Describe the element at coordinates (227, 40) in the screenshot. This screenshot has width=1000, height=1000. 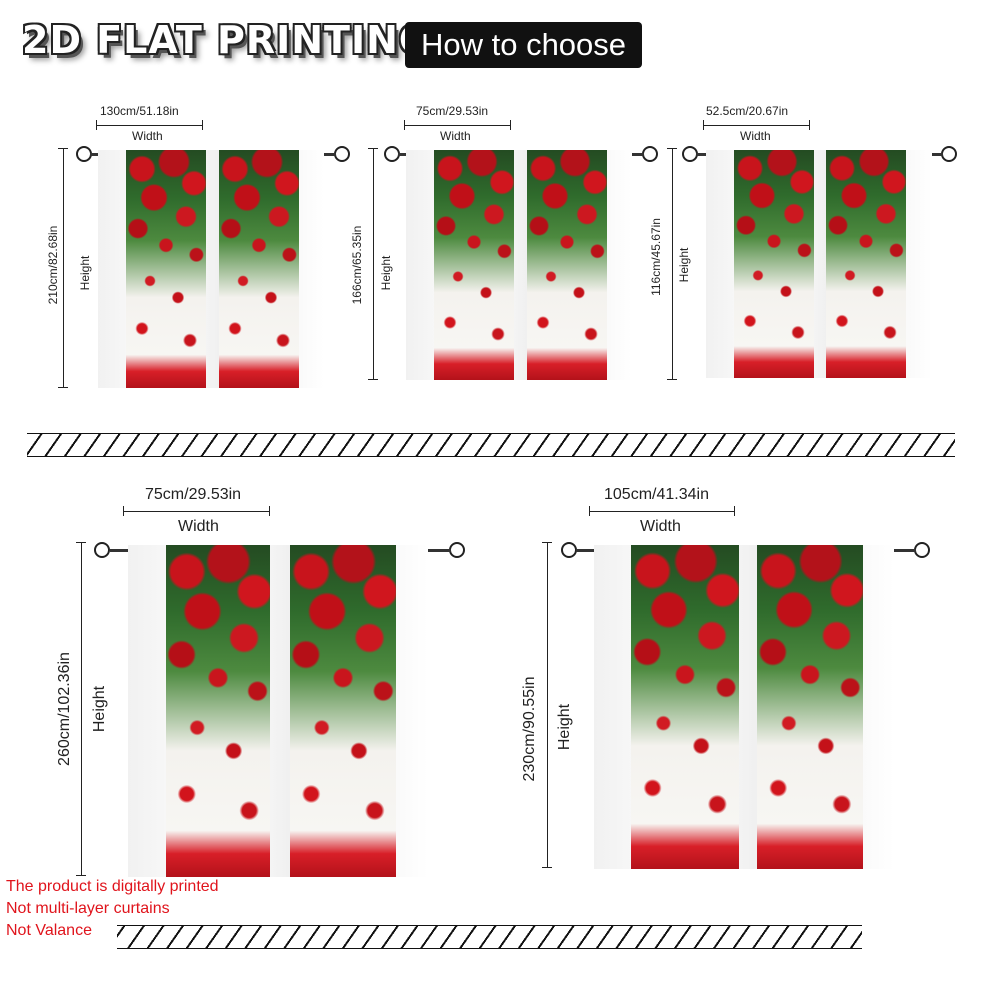
I see `title-2d-flat-printing: 2D FLAT PRINTING` at that location.